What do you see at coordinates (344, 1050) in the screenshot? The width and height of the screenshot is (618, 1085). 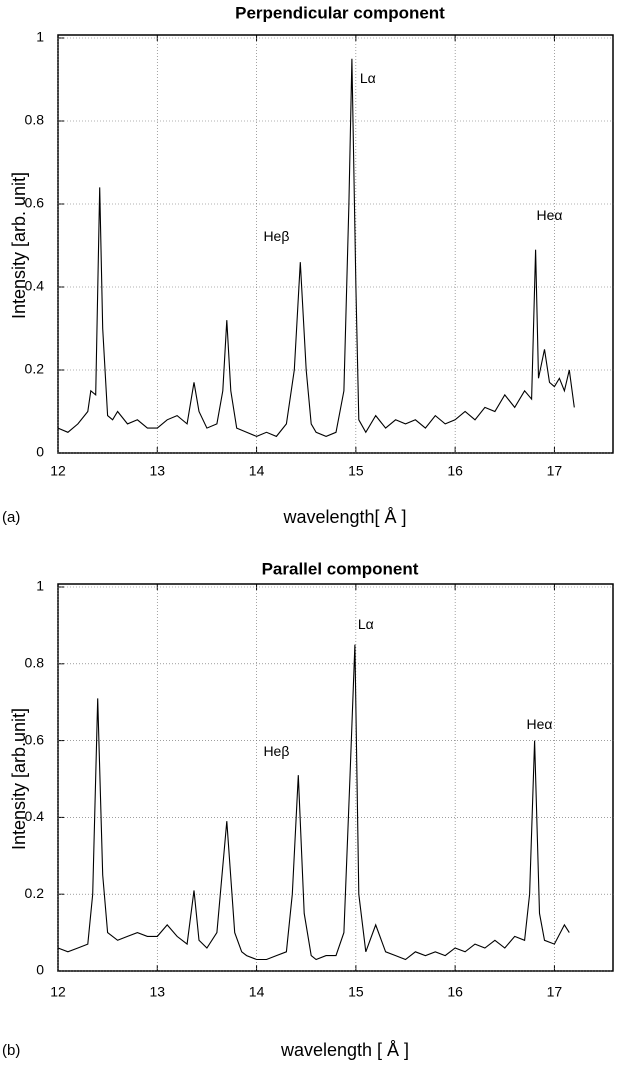 I see `x-axis-label: wavelength [ Å ]` at bounding box center [344, 1050].